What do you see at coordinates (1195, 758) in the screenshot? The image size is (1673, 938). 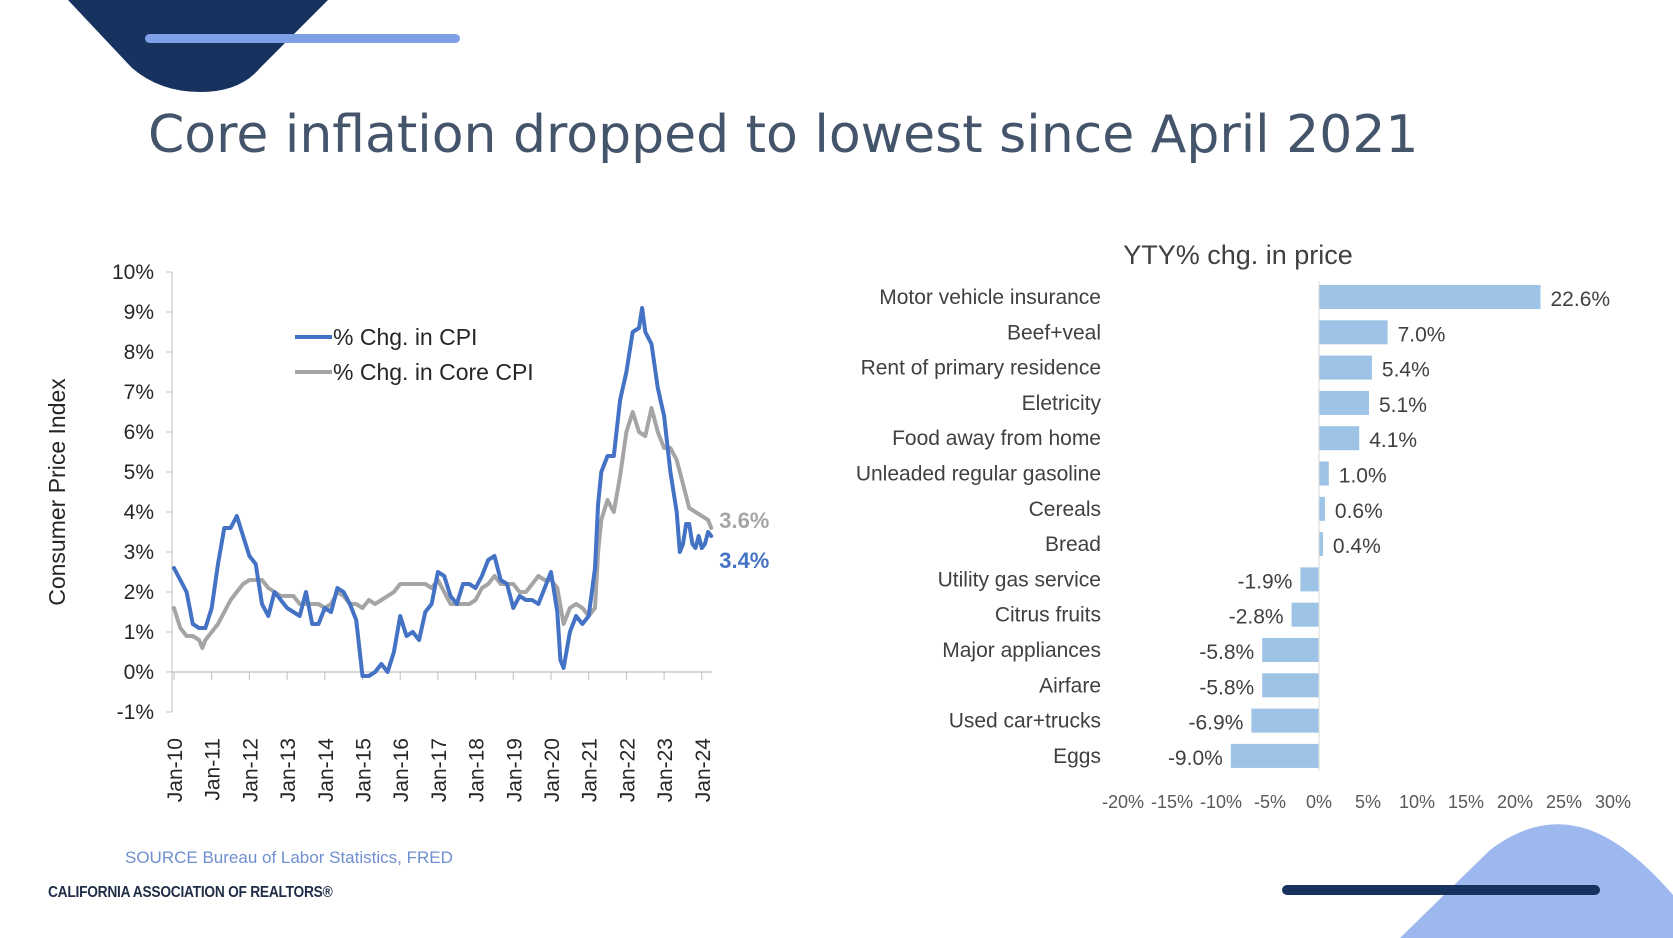 I see `data-label: -9.0%` at bounding box center [1195, 758].